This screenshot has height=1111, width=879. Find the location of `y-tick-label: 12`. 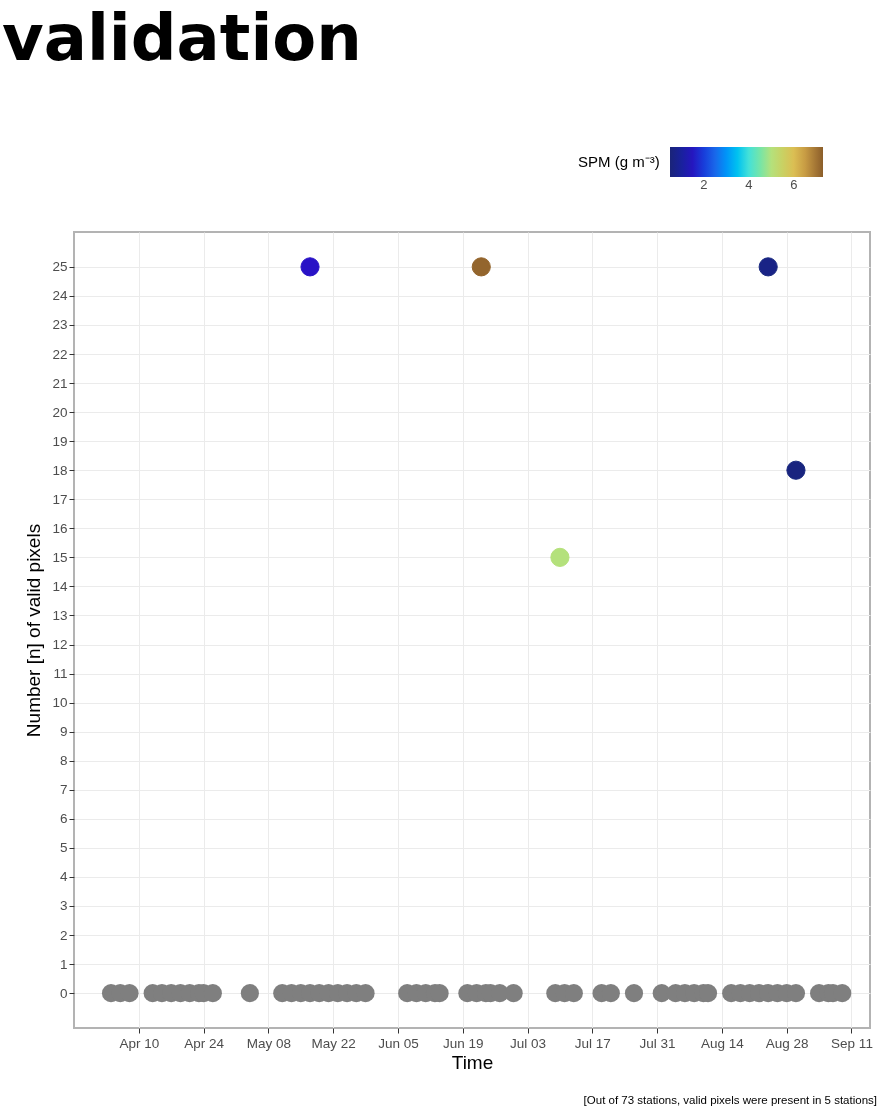

y-tick-label: 12 is located at coordinates (60, 645).